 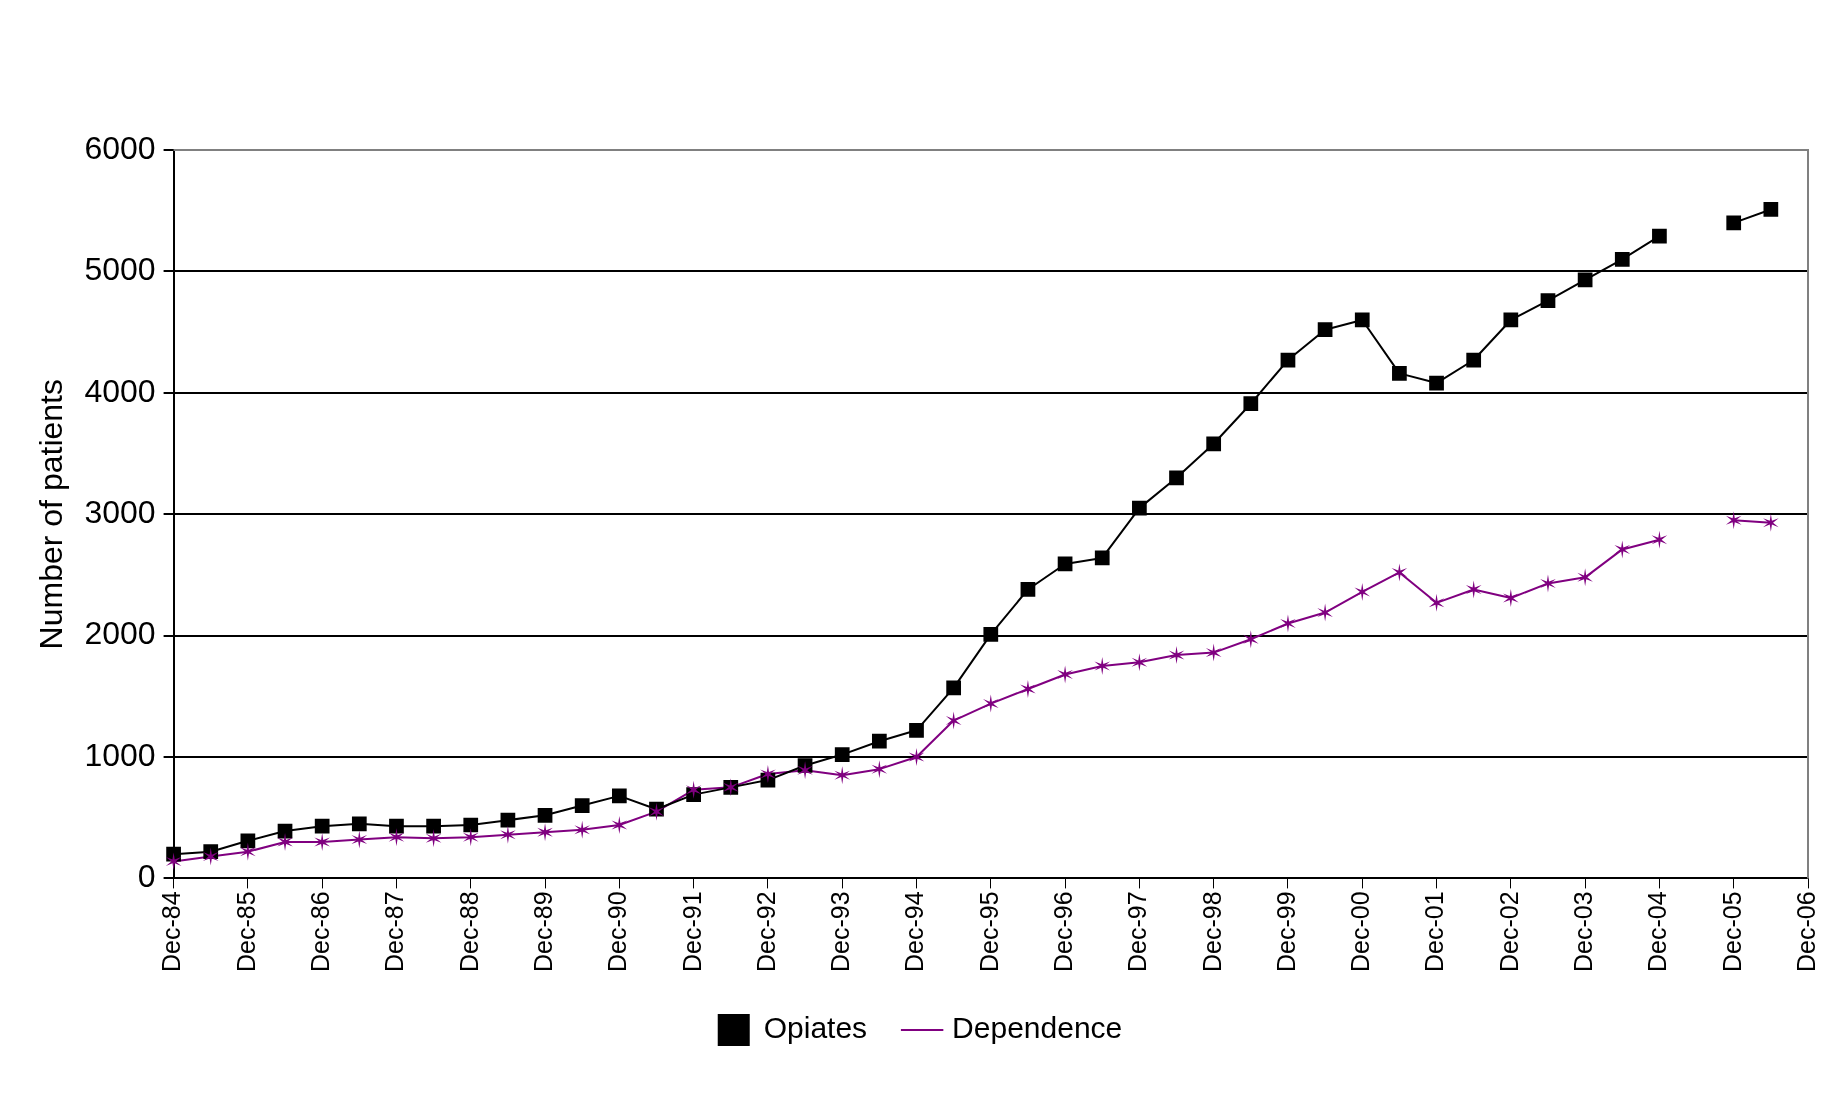 I want to click on x-tick-label: Dec-89, so click(x=542, y=931).